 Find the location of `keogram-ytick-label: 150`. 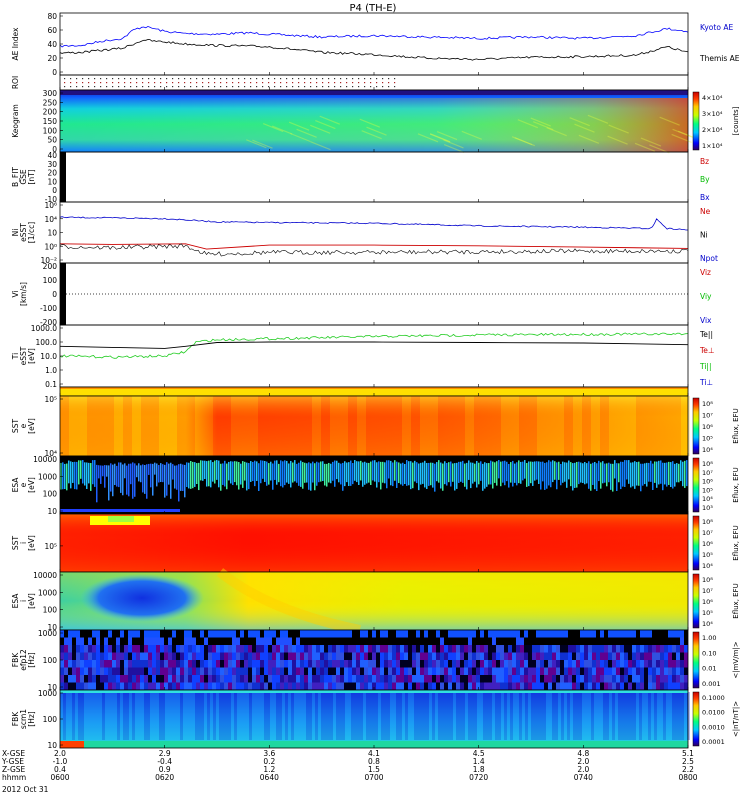

keogram-ytick-label: 150 is located at coordinates (50, 121).